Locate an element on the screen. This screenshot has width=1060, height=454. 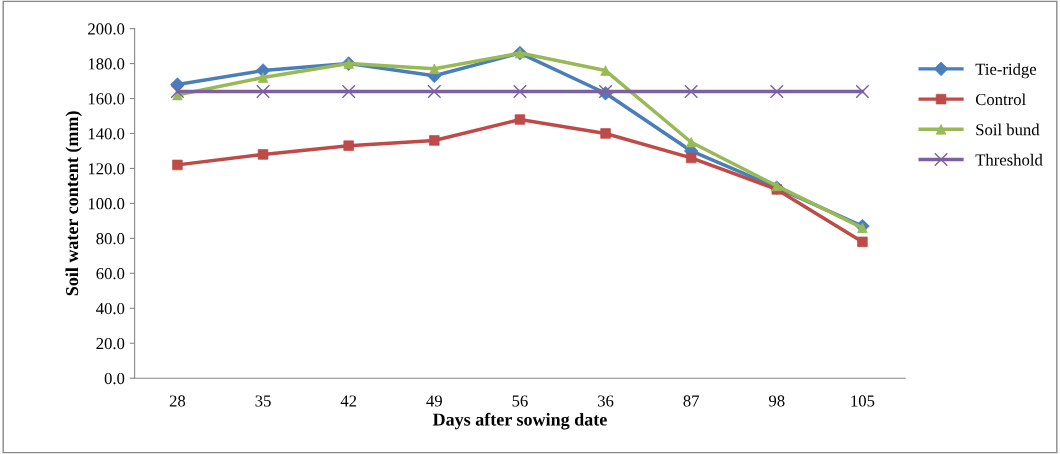
x-tick-label: 28 is located at coordinates (177, 401).